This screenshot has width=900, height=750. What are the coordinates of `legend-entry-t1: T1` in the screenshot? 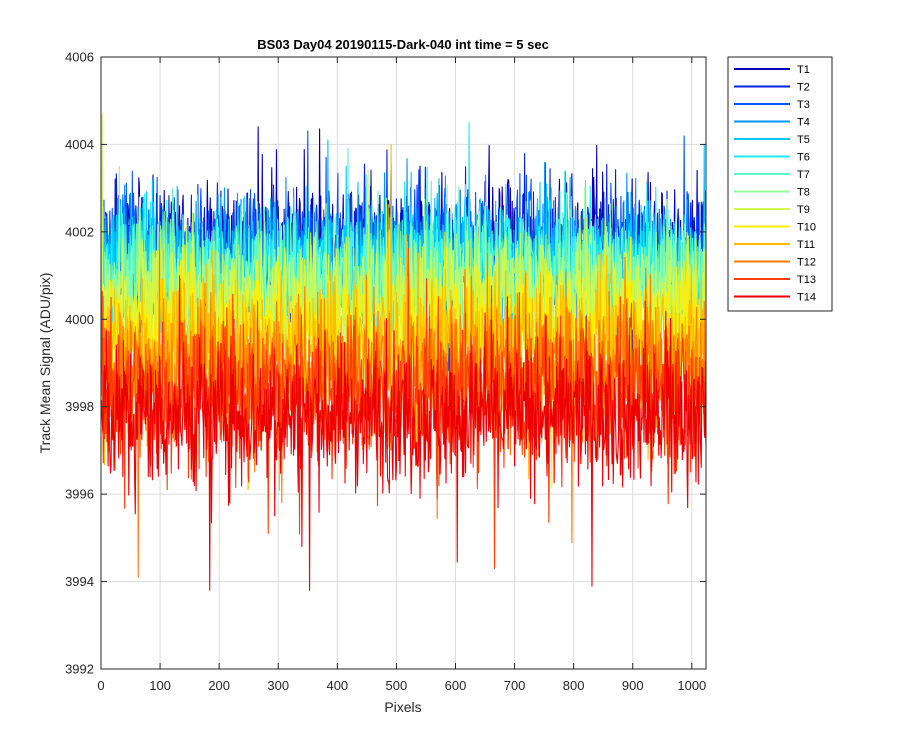 It's located at (803, 70).